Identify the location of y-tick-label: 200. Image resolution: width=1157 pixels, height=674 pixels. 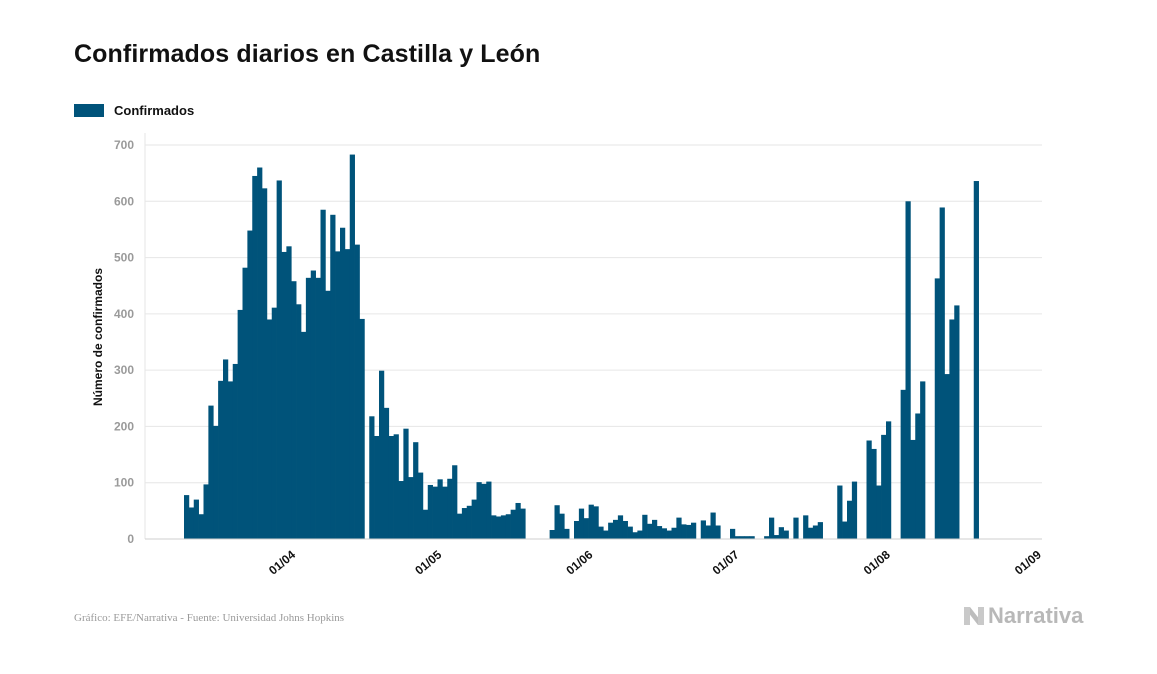
(124, 426).